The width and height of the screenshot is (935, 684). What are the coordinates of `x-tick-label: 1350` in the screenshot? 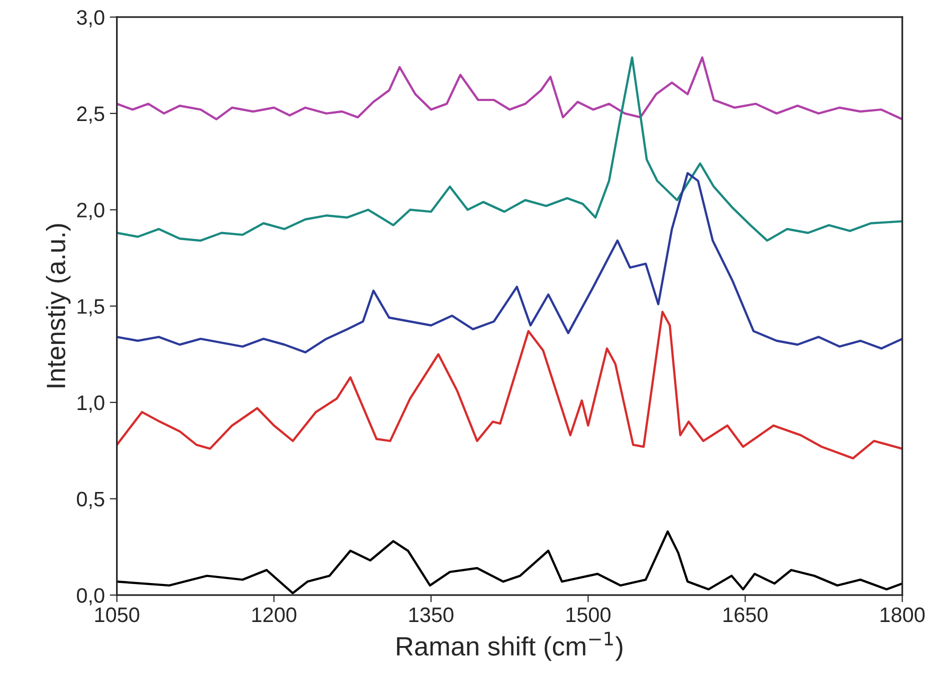 It's located at (431, 614).